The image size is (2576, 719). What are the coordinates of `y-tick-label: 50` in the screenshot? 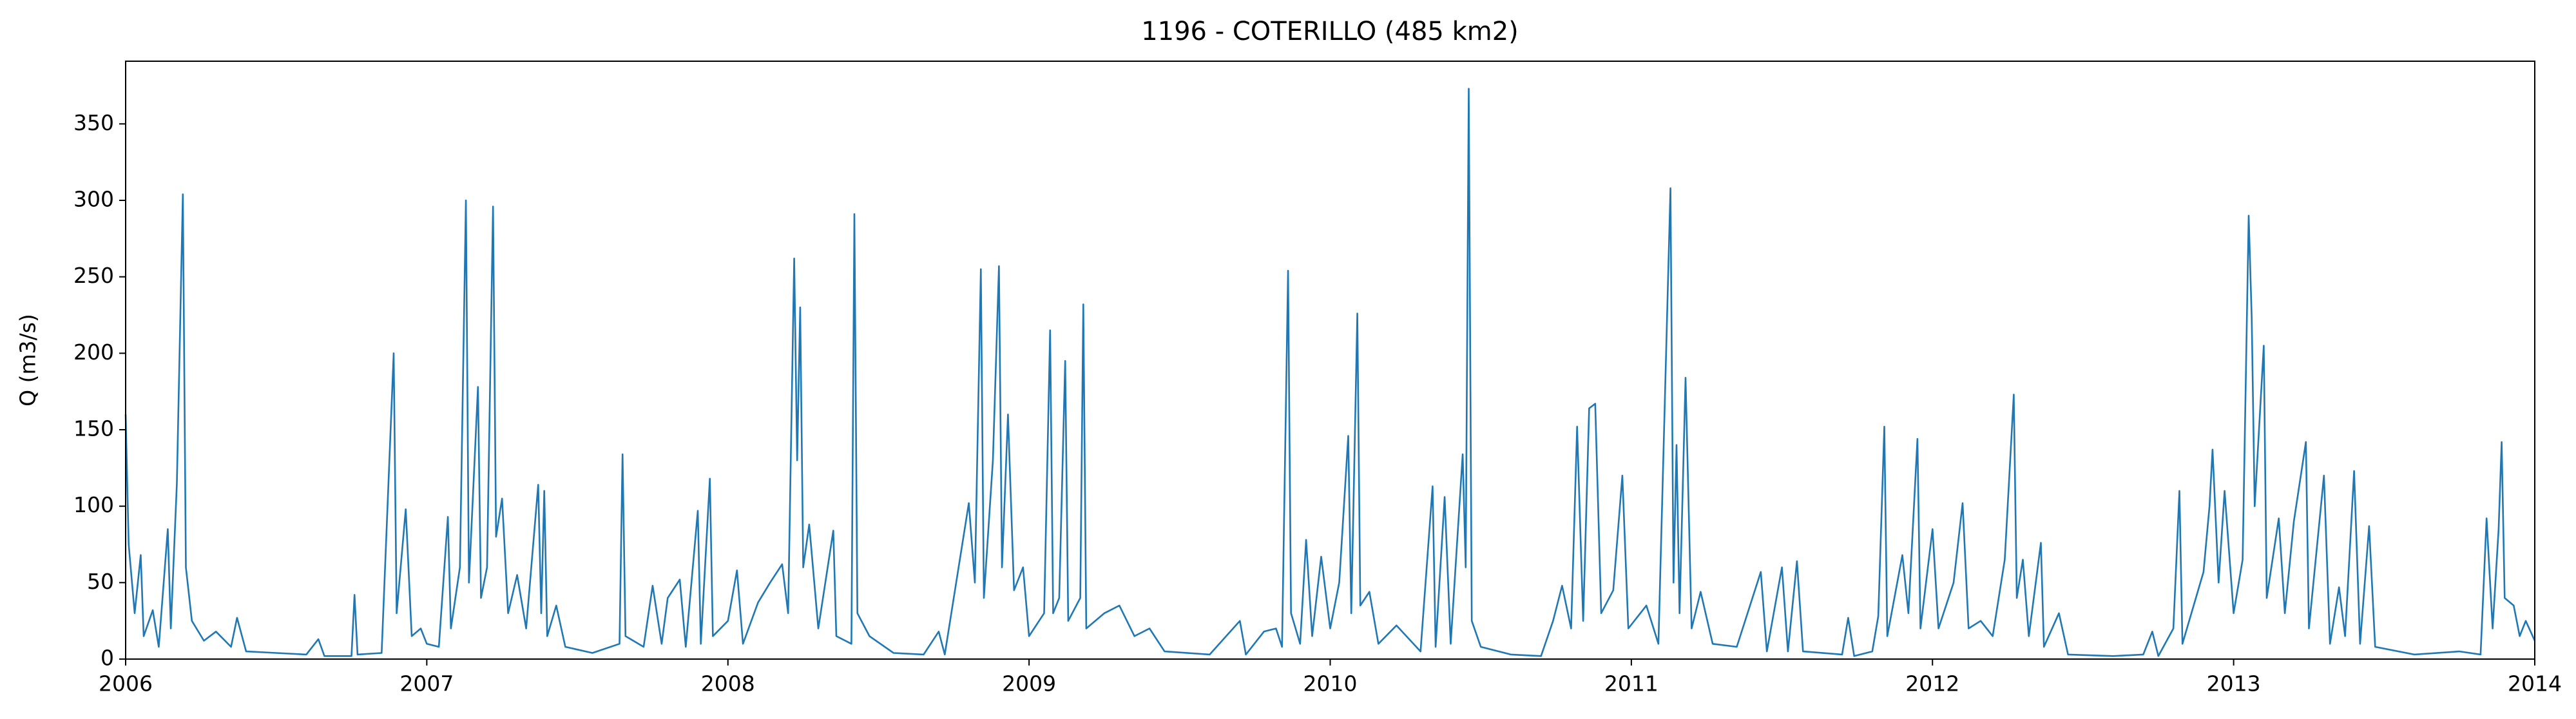 It's located at (101, 581).